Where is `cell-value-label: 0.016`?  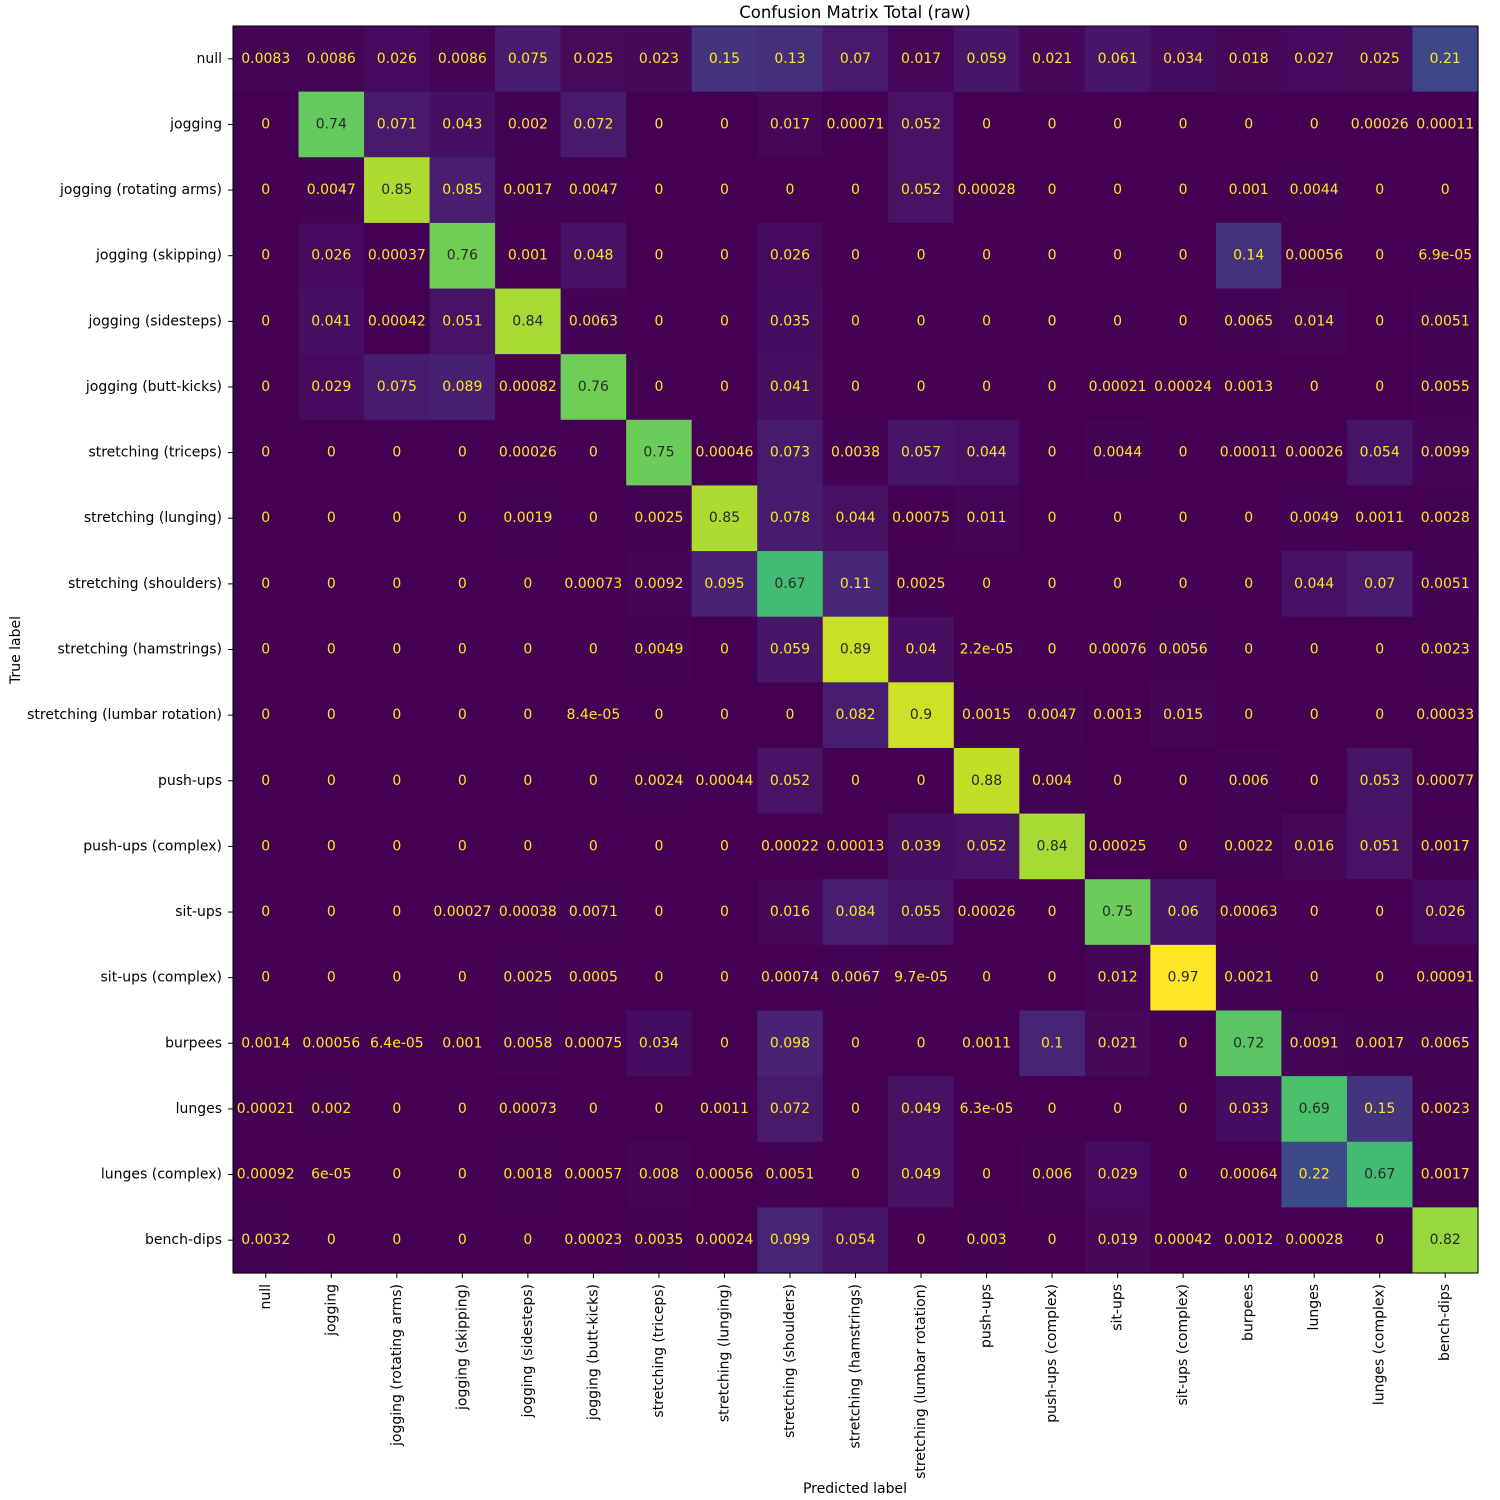
cell-value-label: 0.016 is located at coordinates (1314, 846).